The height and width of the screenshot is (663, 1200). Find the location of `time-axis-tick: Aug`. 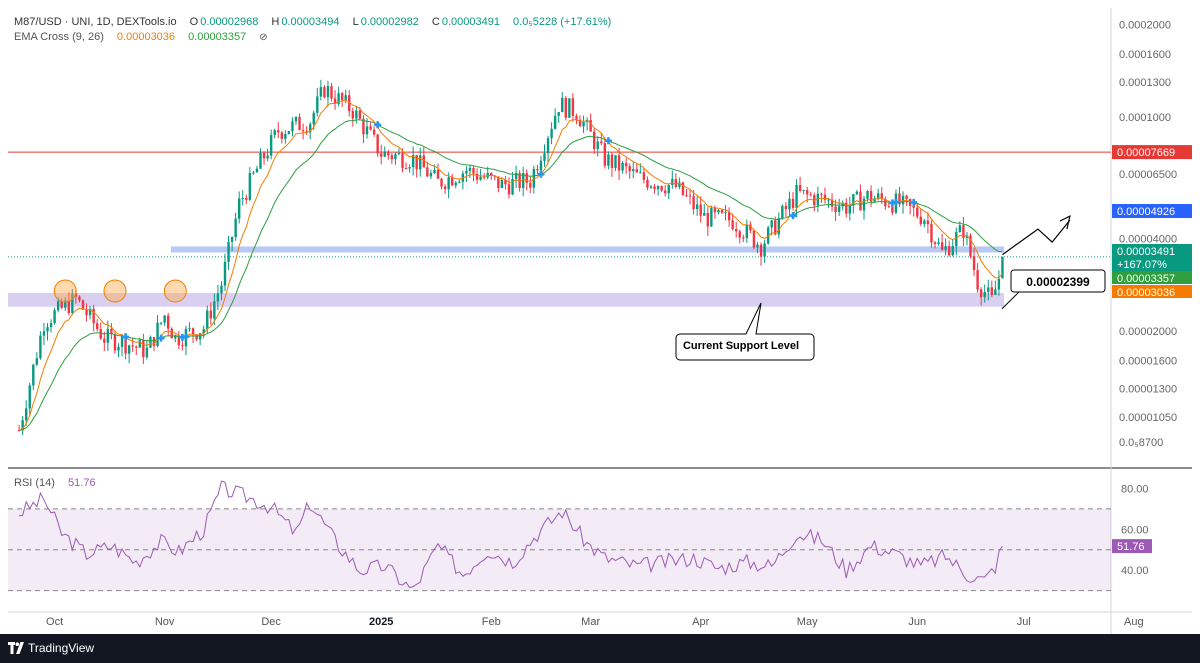

time-axis-tick: Aug is located at coordinates (1134, 622).